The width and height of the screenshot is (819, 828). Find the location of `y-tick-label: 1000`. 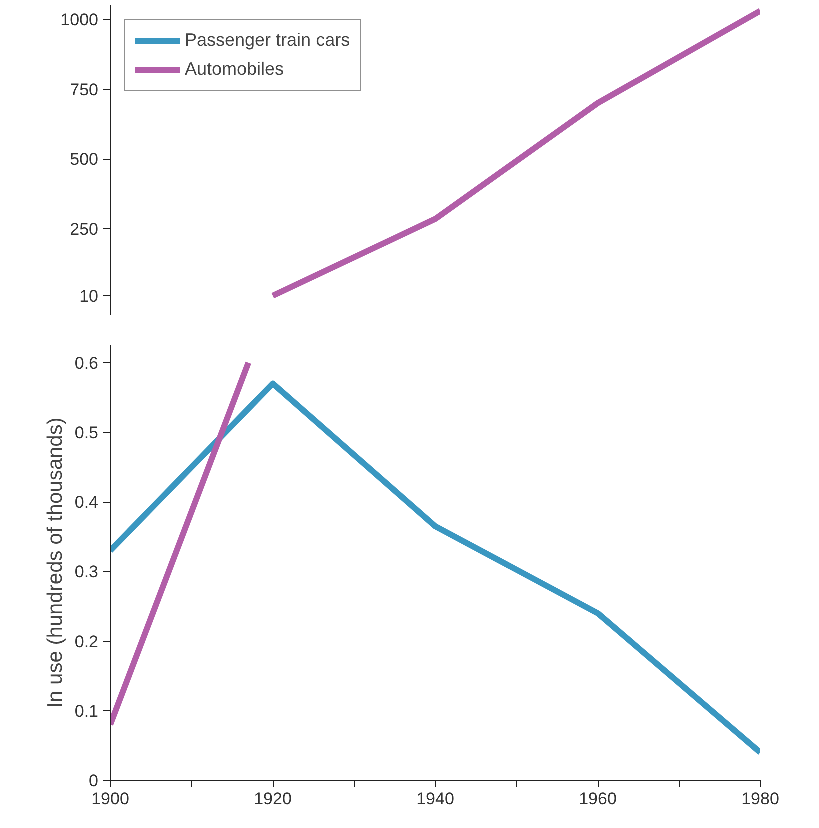

y-tick-label: 1000 is located at coordinates (79, 20).